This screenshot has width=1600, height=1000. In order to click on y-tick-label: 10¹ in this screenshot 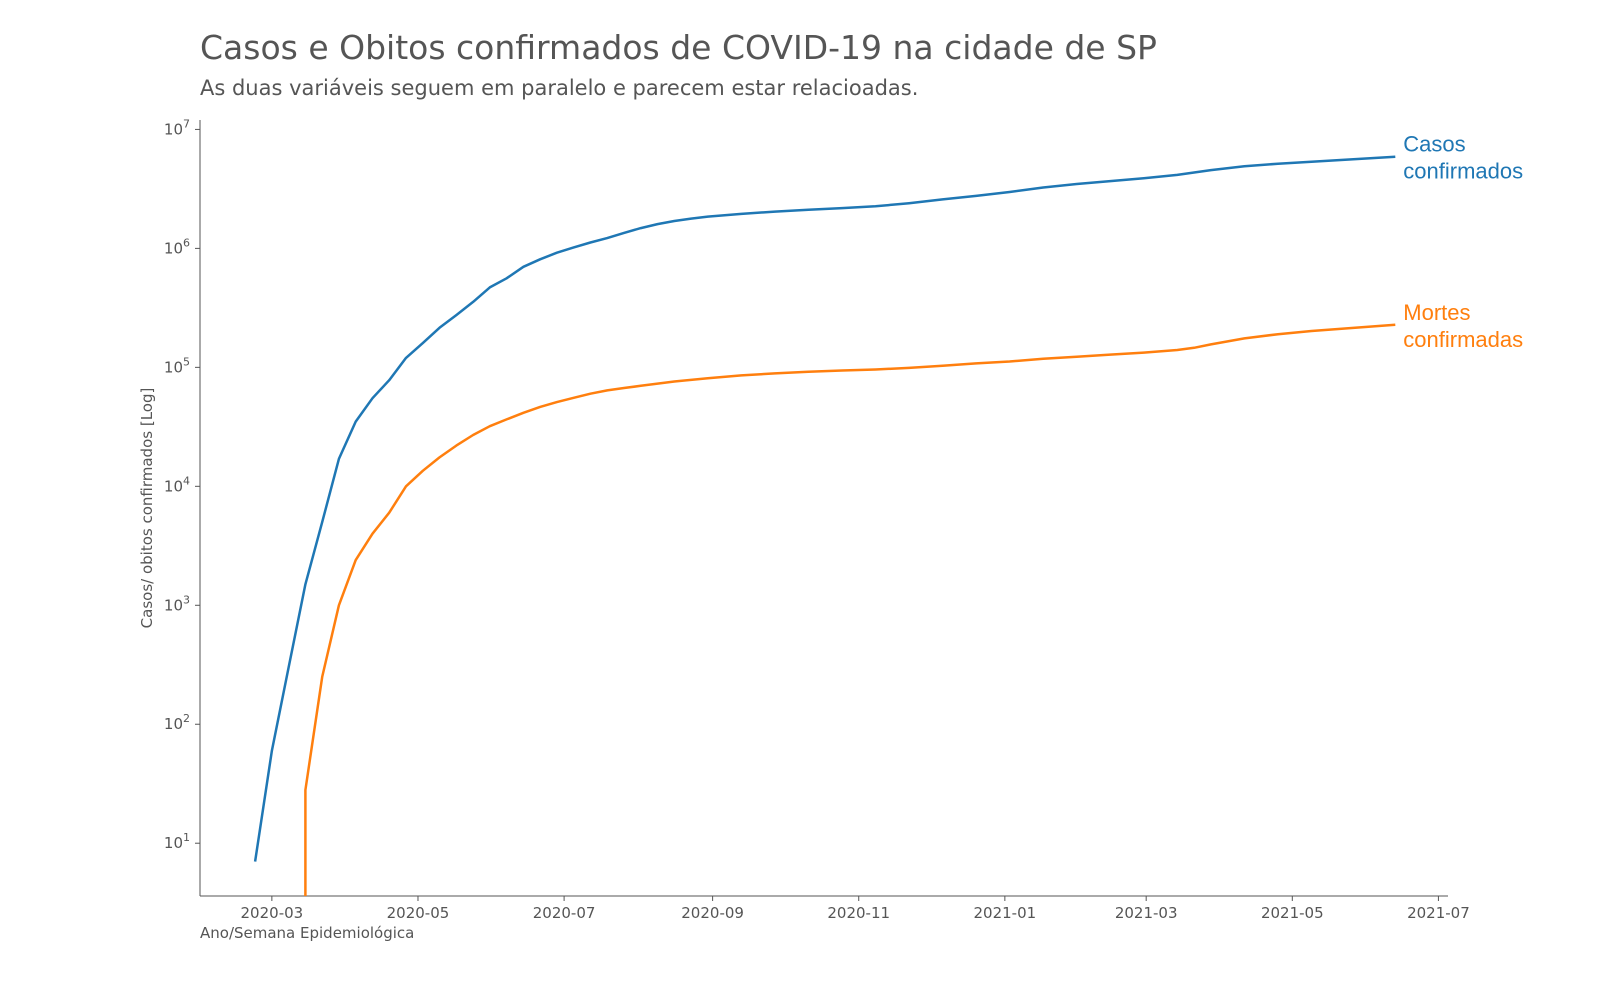, I will do `click(177, 841)`.